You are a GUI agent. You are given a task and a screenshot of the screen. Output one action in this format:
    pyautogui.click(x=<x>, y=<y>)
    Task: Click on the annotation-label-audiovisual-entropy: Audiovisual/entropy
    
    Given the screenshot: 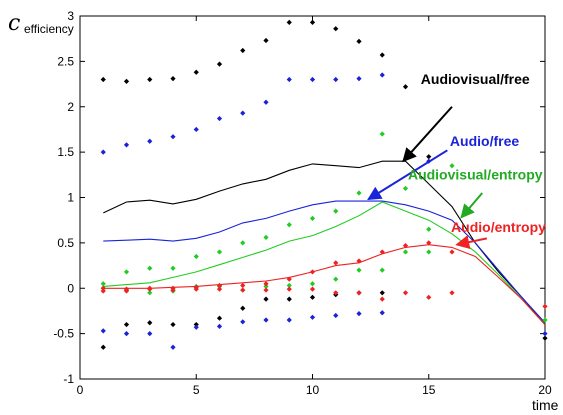 What is the action you would take?
    pyautogui.click(x=475, y=174)
    